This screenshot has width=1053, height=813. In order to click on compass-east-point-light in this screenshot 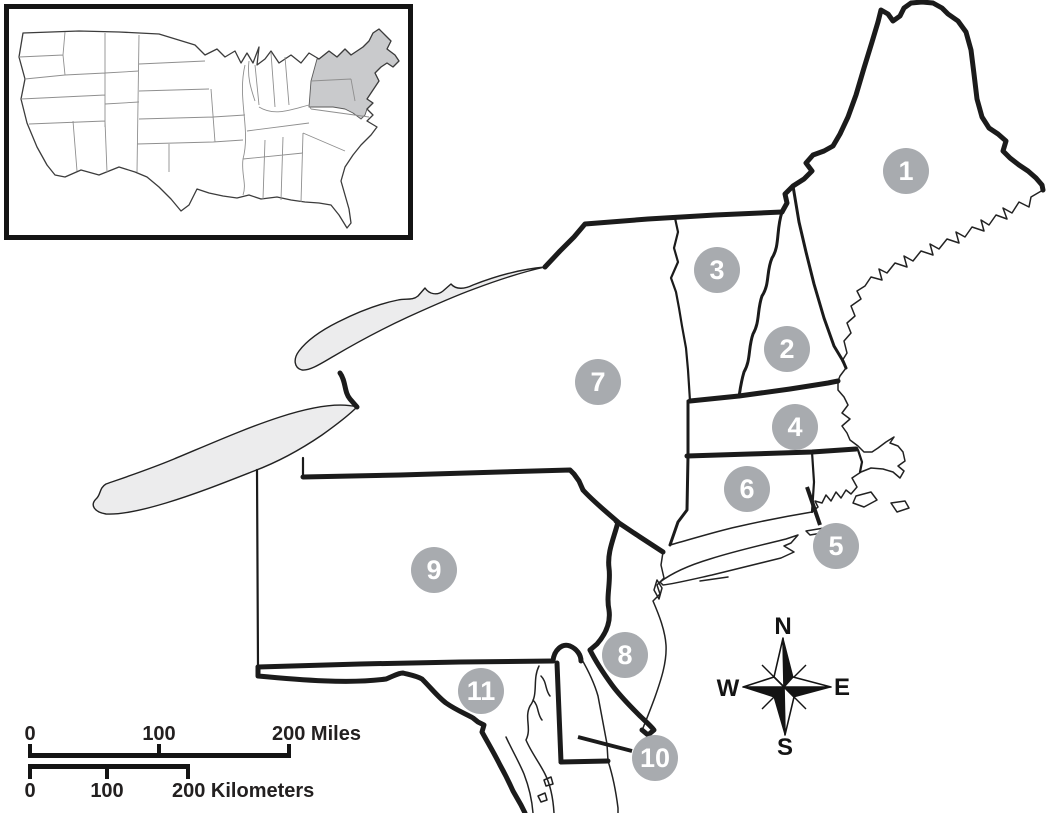, I will do `click(807, 682)`.